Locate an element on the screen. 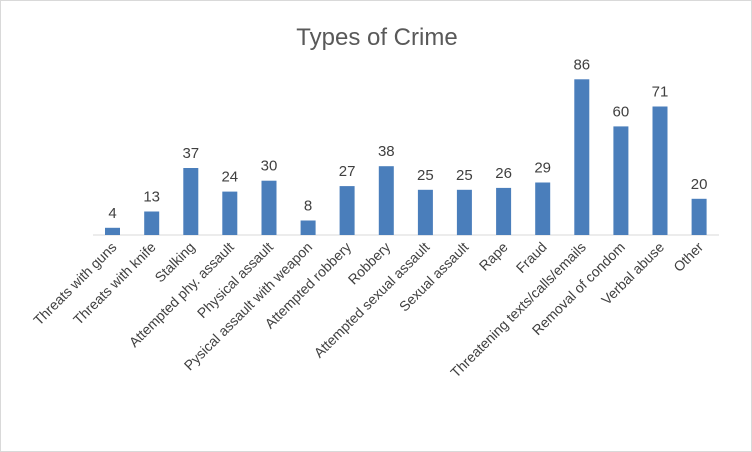 This screenshot has height=452, width=752. data-label: 4 is located at coordinates (112, 213).